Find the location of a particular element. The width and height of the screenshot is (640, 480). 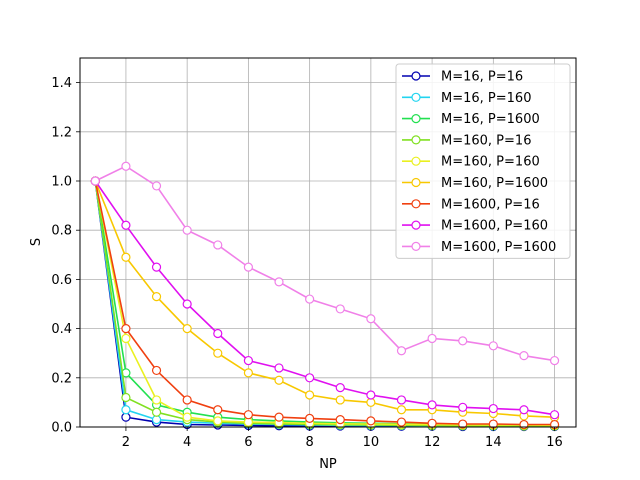

x-tick-label: 14 is located at coordinates (493, 442).